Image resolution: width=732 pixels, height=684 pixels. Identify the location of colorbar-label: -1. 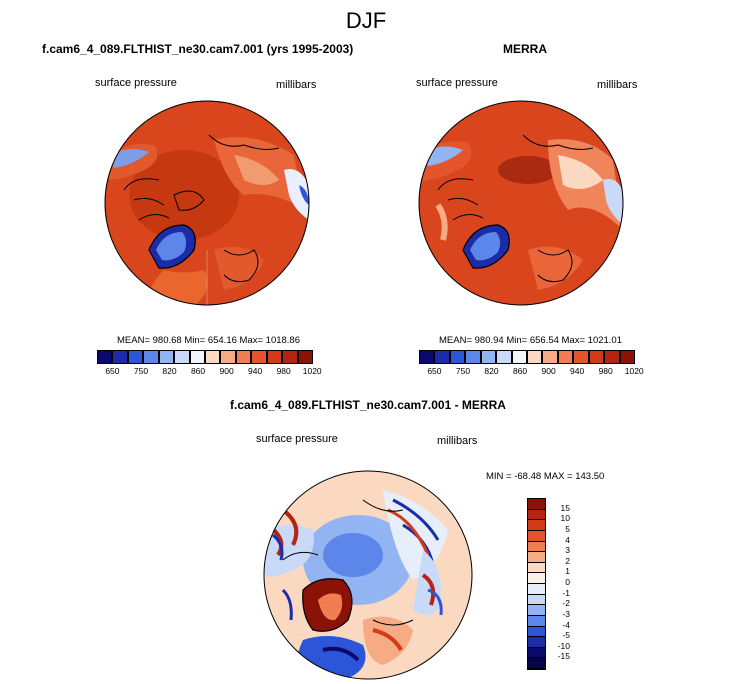
(566, 592).